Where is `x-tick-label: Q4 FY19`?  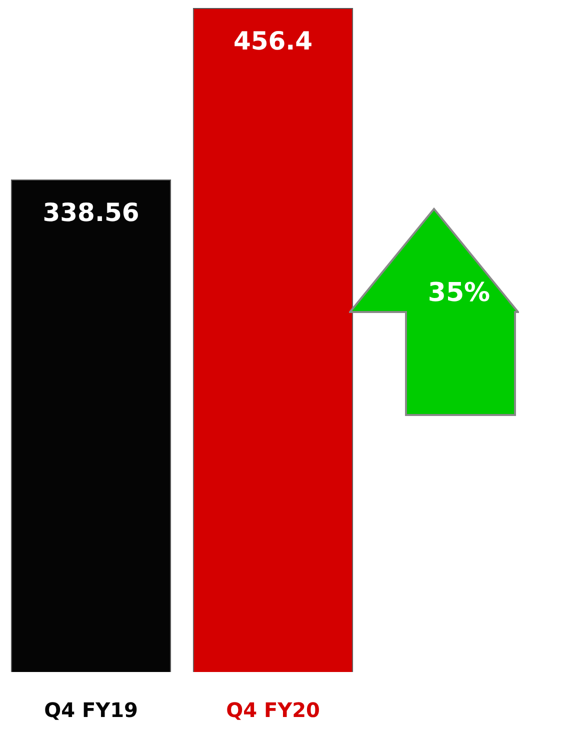 x-tick-label: Q4 FY19 is located at coordinates (91, 710).